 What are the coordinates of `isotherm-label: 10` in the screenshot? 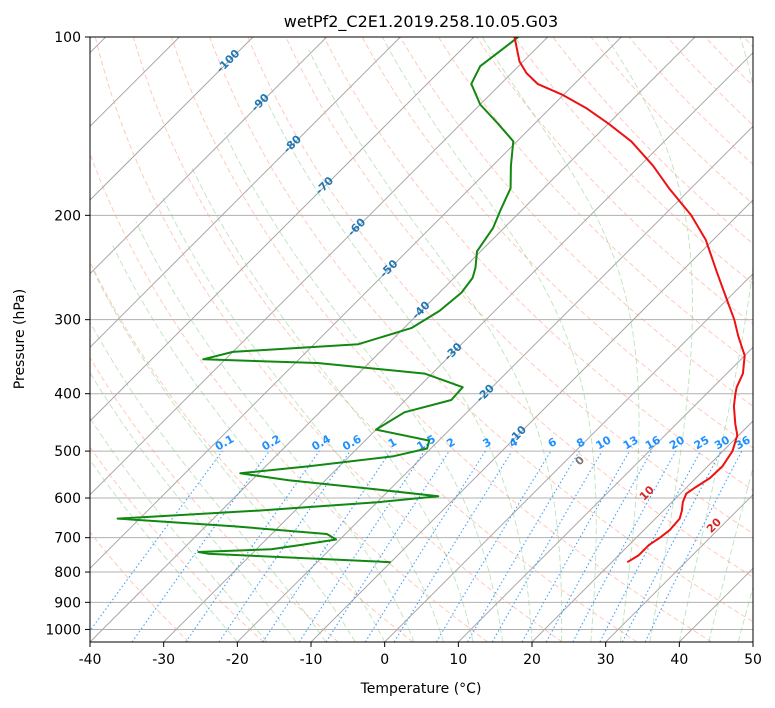 It's located at (647, 493).